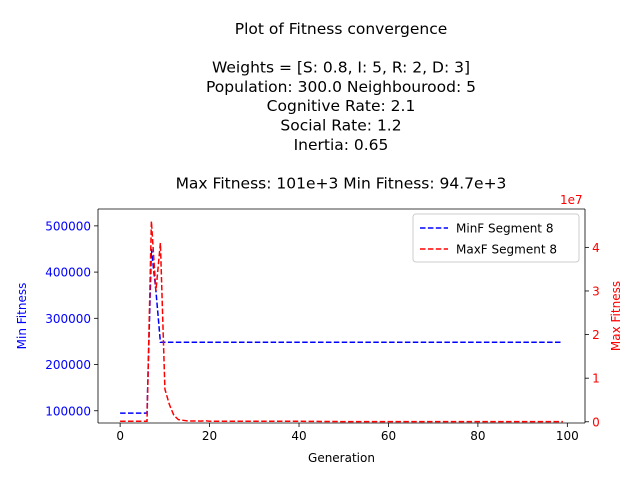 This screenshot has height=485, width=640. Describe the element at coordinates (341, 68) in the screenshot. I see `title-line: Weights = [S: 0.8, I: 5, R: 2, D: 3]` at that location.